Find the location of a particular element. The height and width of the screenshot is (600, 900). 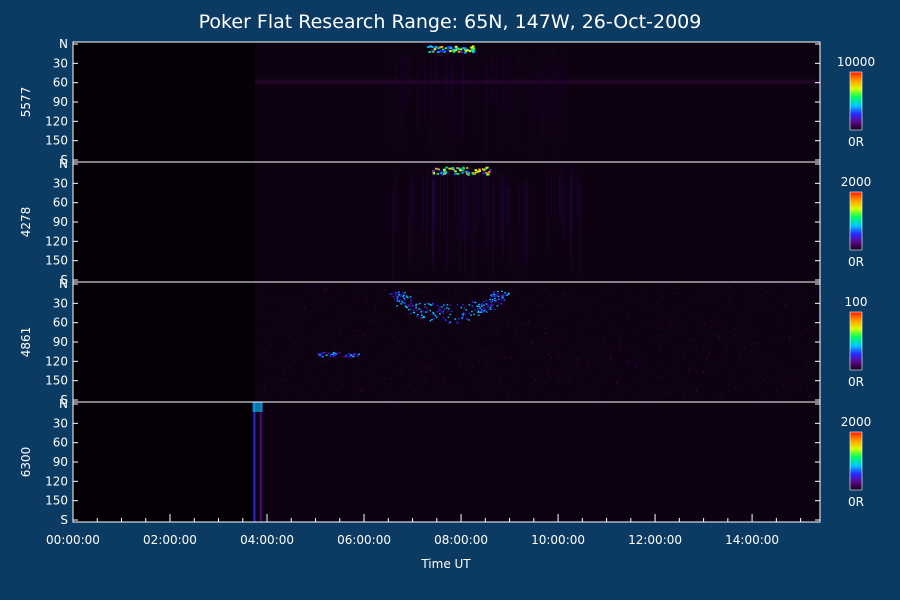

x-tick-label: 02:00:00 is located at coordinates (170, 540).